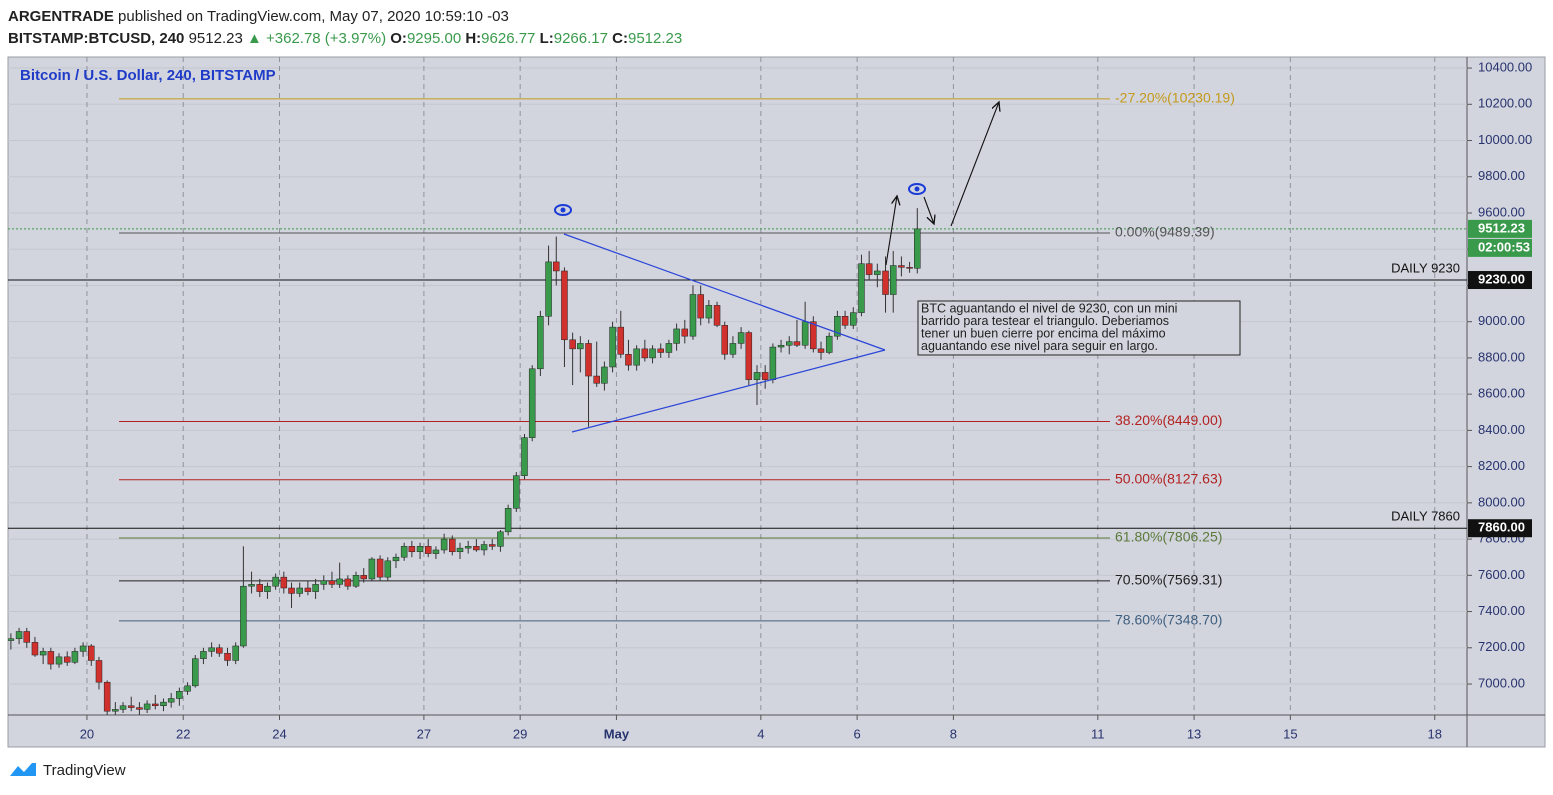 The height and width of the screenshot is (795, 1553). Describe the element at coordinates (398, 38) in the screenshot. I see `o-label: O:` at that location.